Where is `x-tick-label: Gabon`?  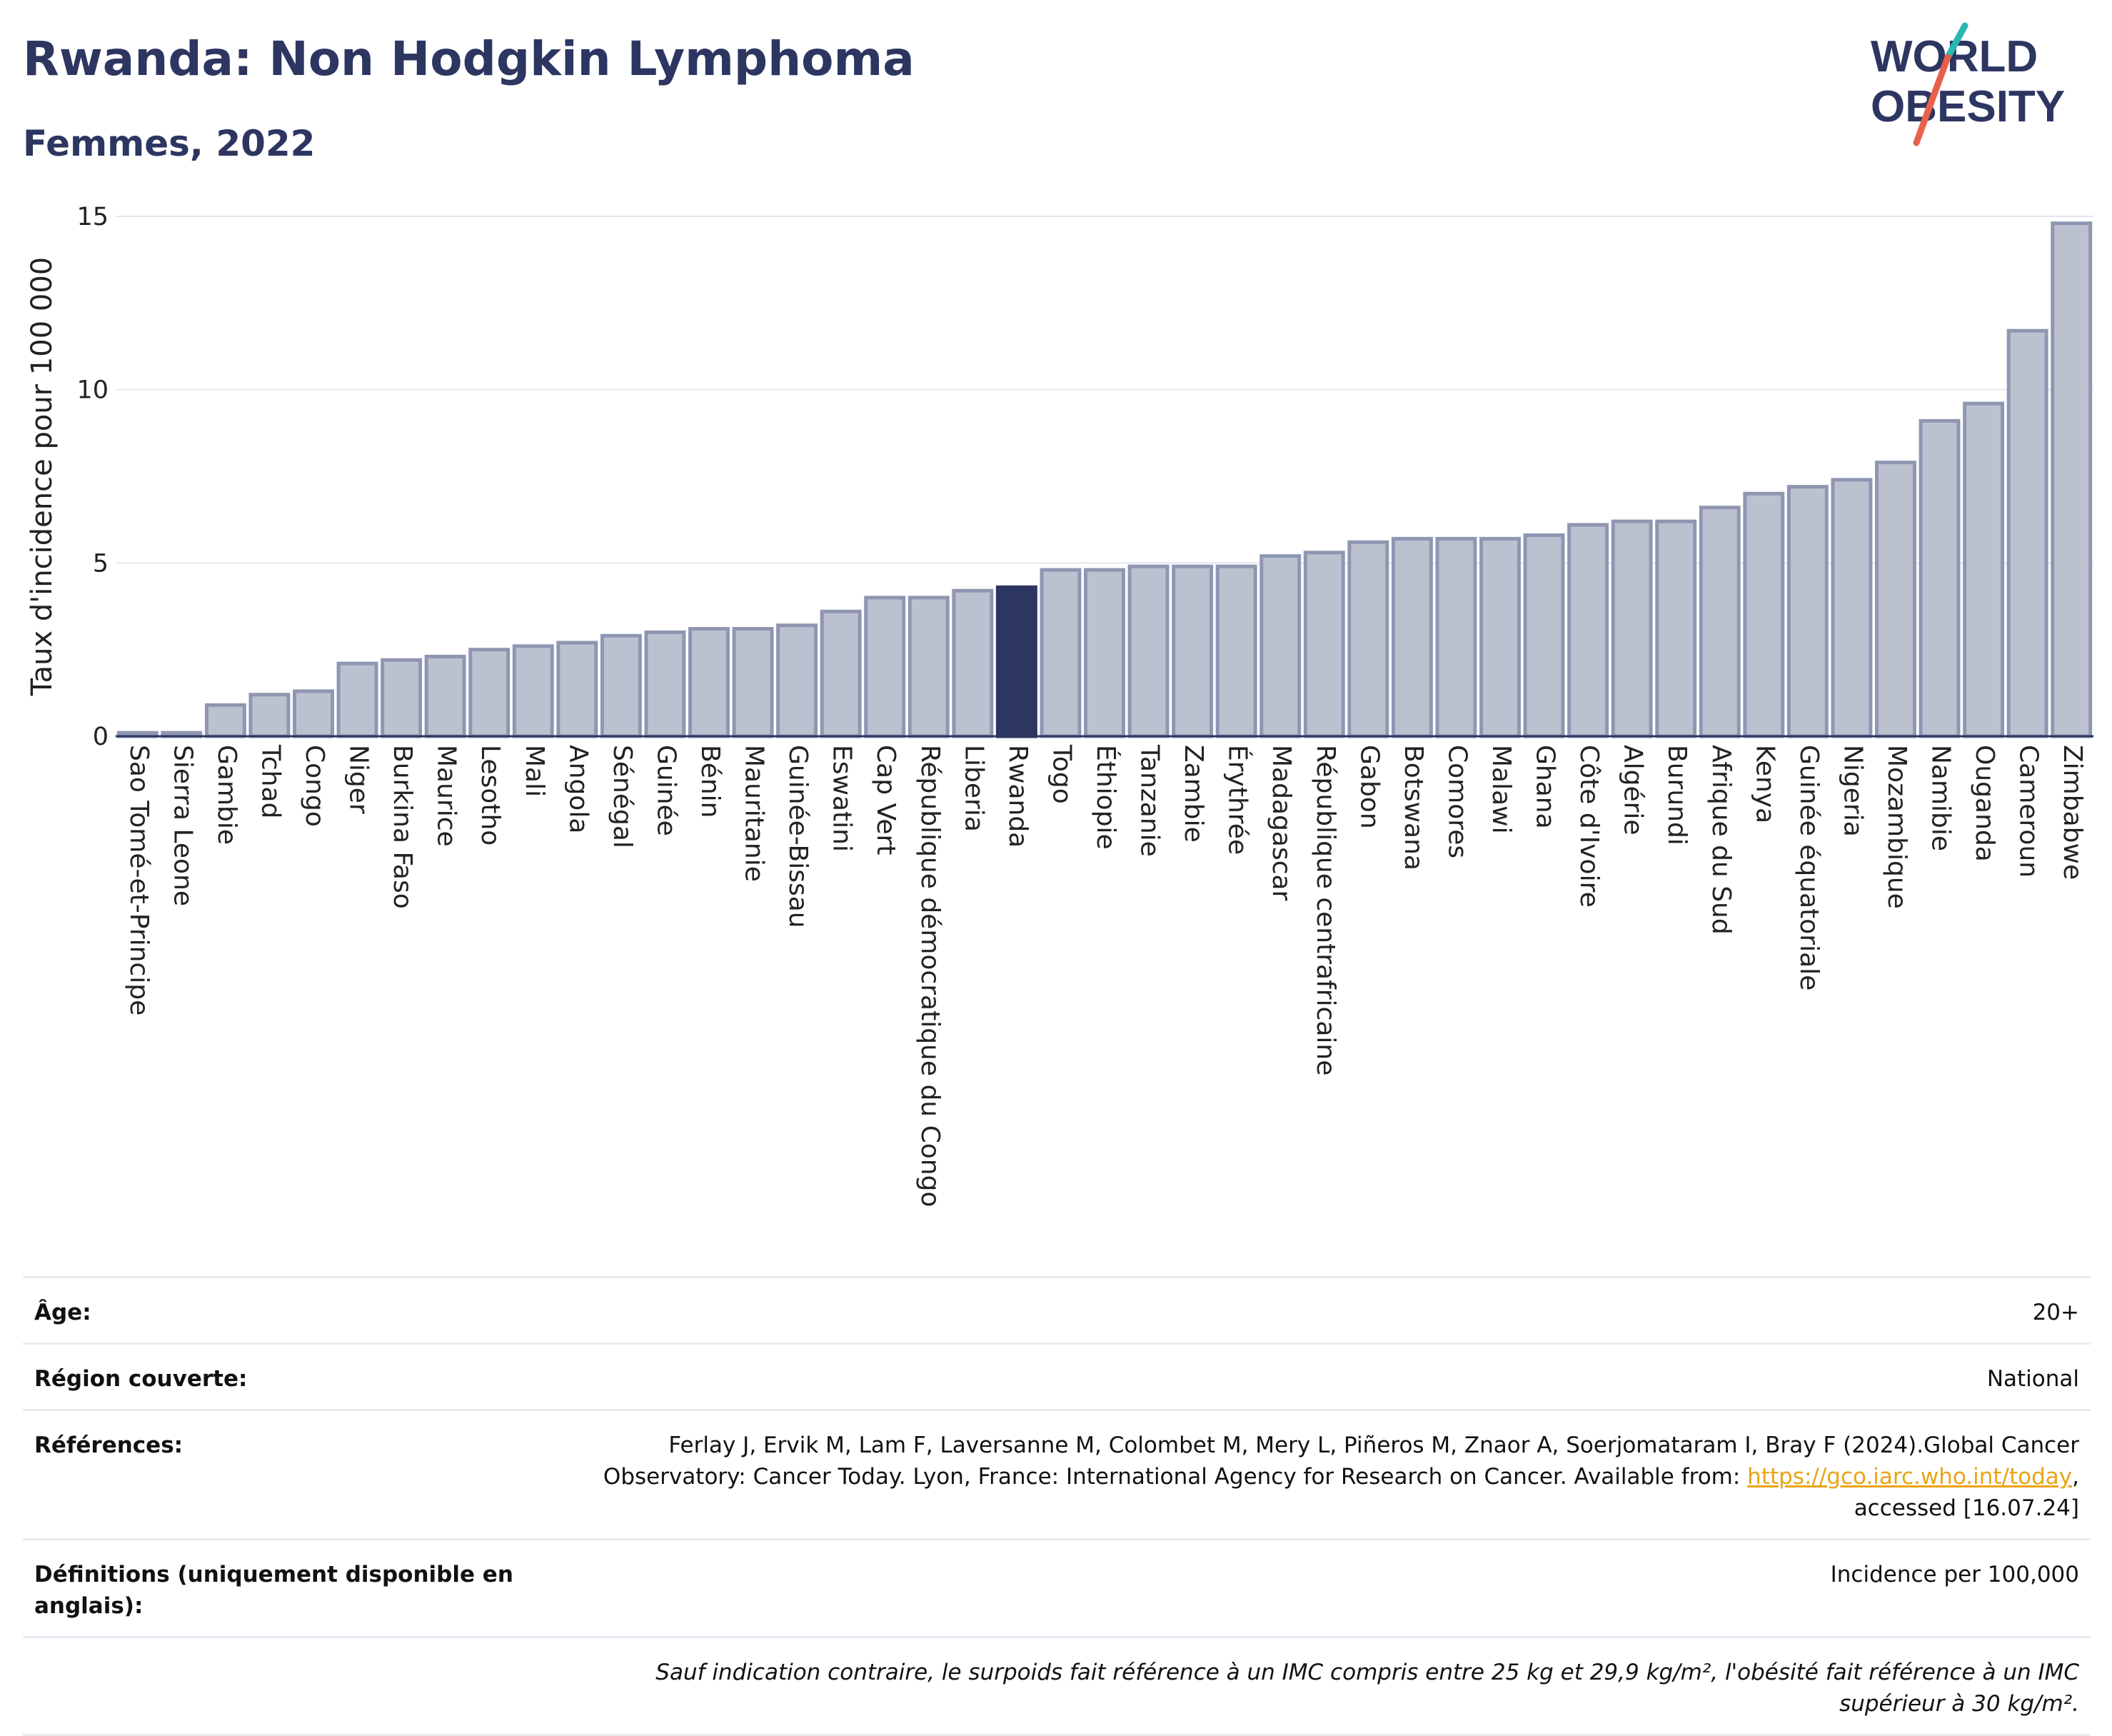
x-tick-label: Gabon is located at coordinates (1369, 787).